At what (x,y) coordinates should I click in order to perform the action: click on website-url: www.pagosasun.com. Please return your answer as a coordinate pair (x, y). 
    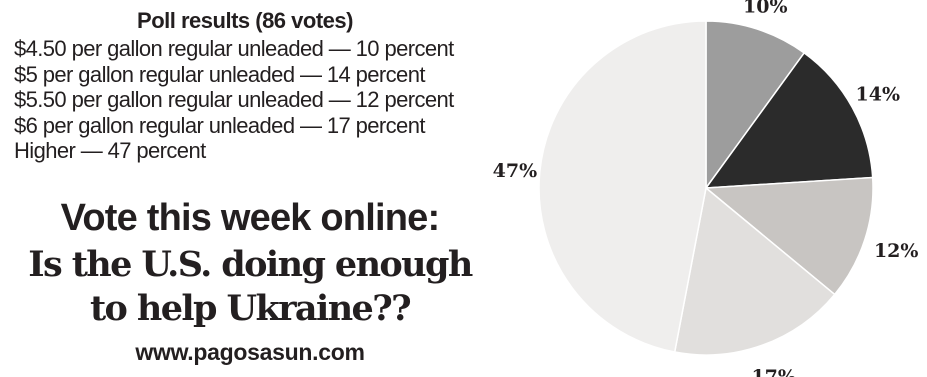
    Looking at the image, I should click on (250, 352).